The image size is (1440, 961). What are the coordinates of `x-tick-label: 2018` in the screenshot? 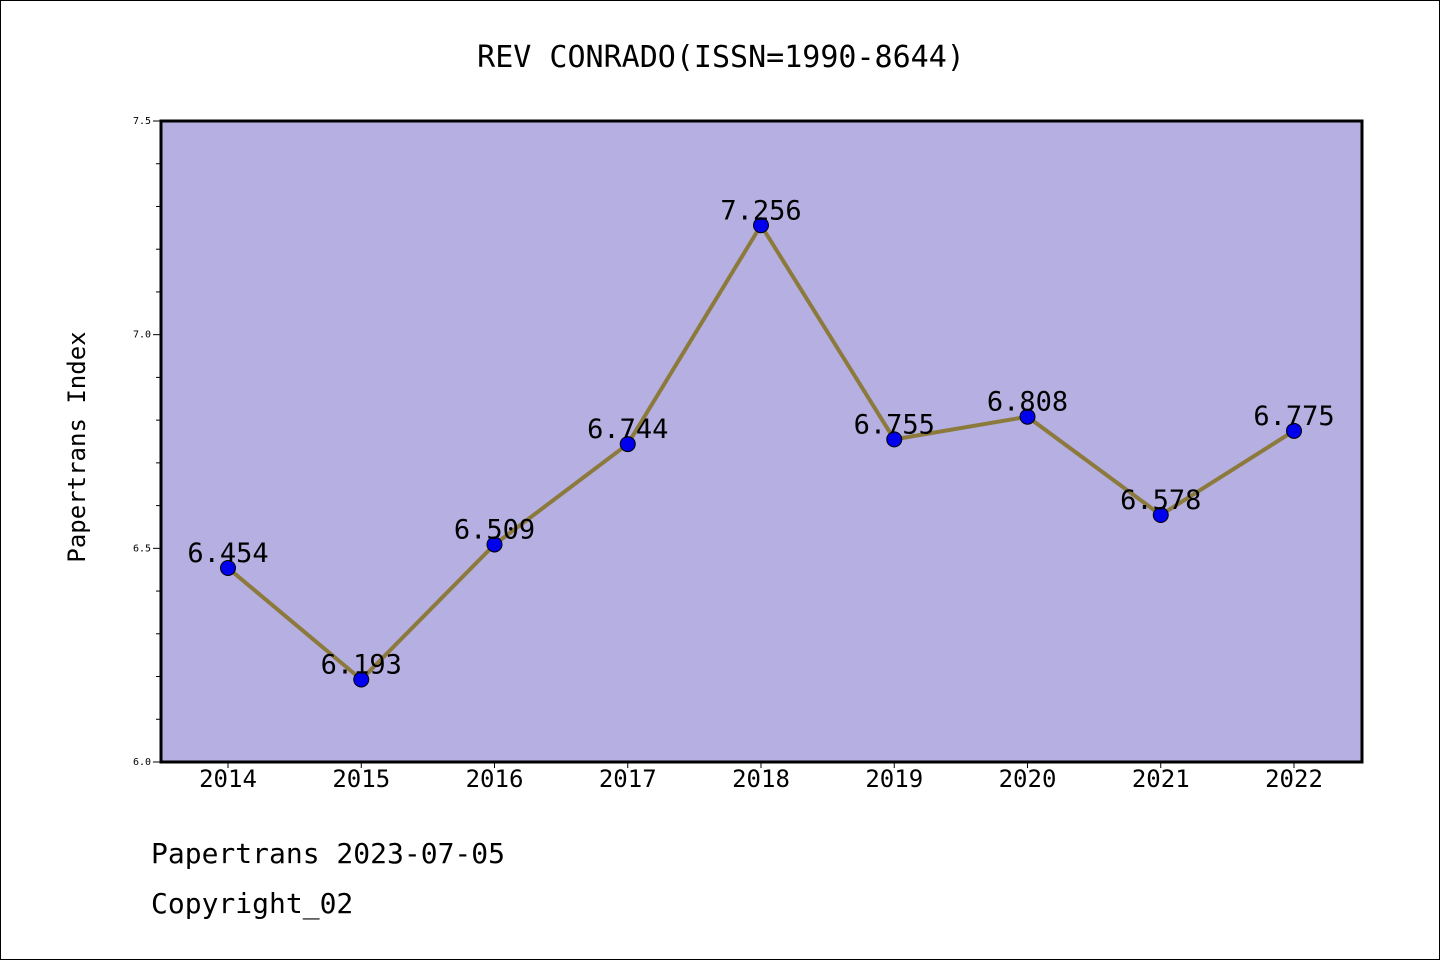 It's located at (761, 779).